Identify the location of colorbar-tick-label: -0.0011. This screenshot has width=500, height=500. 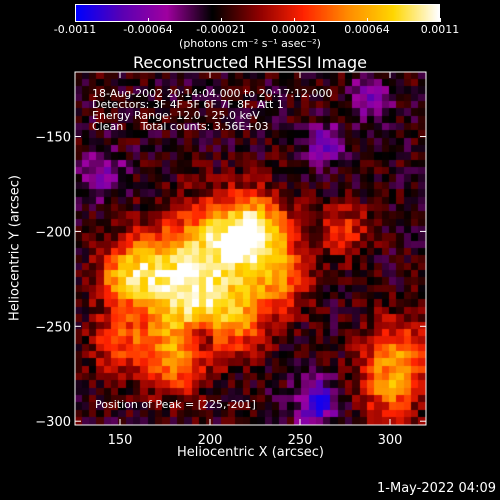
(75, 29).